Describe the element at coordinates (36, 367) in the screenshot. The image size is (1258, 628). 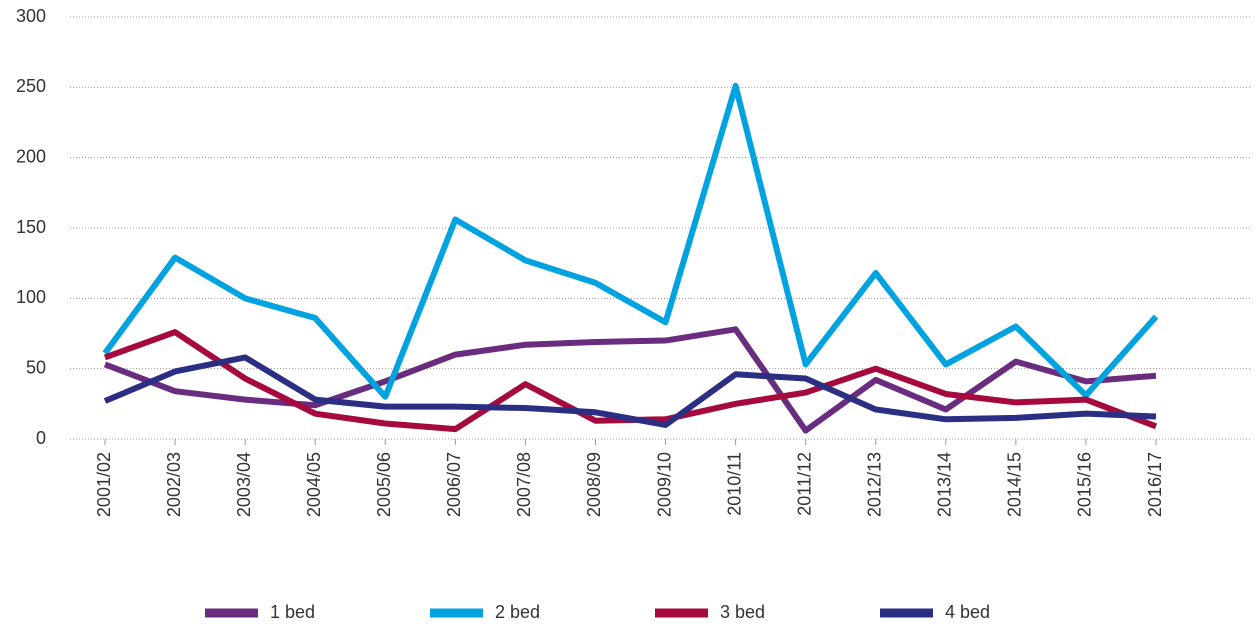
I see `y-tick-label: 50` at that location.